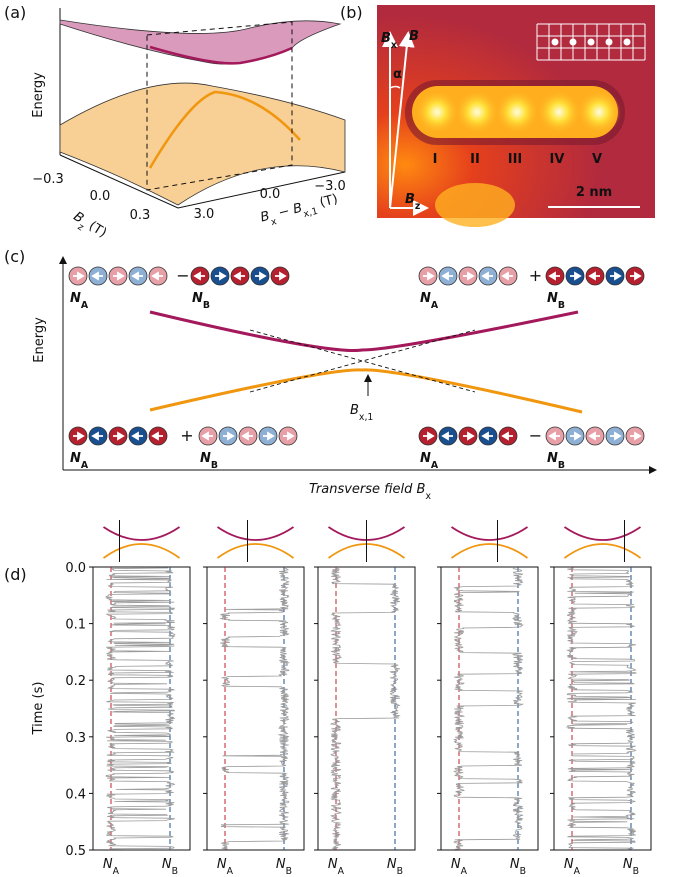 The height and width of the screenshot is (877, 673). What do you see at coordinates (75, 794) in the screenshot?
I see `y-tick-label: 0.4` at bounding box center [75, 794].